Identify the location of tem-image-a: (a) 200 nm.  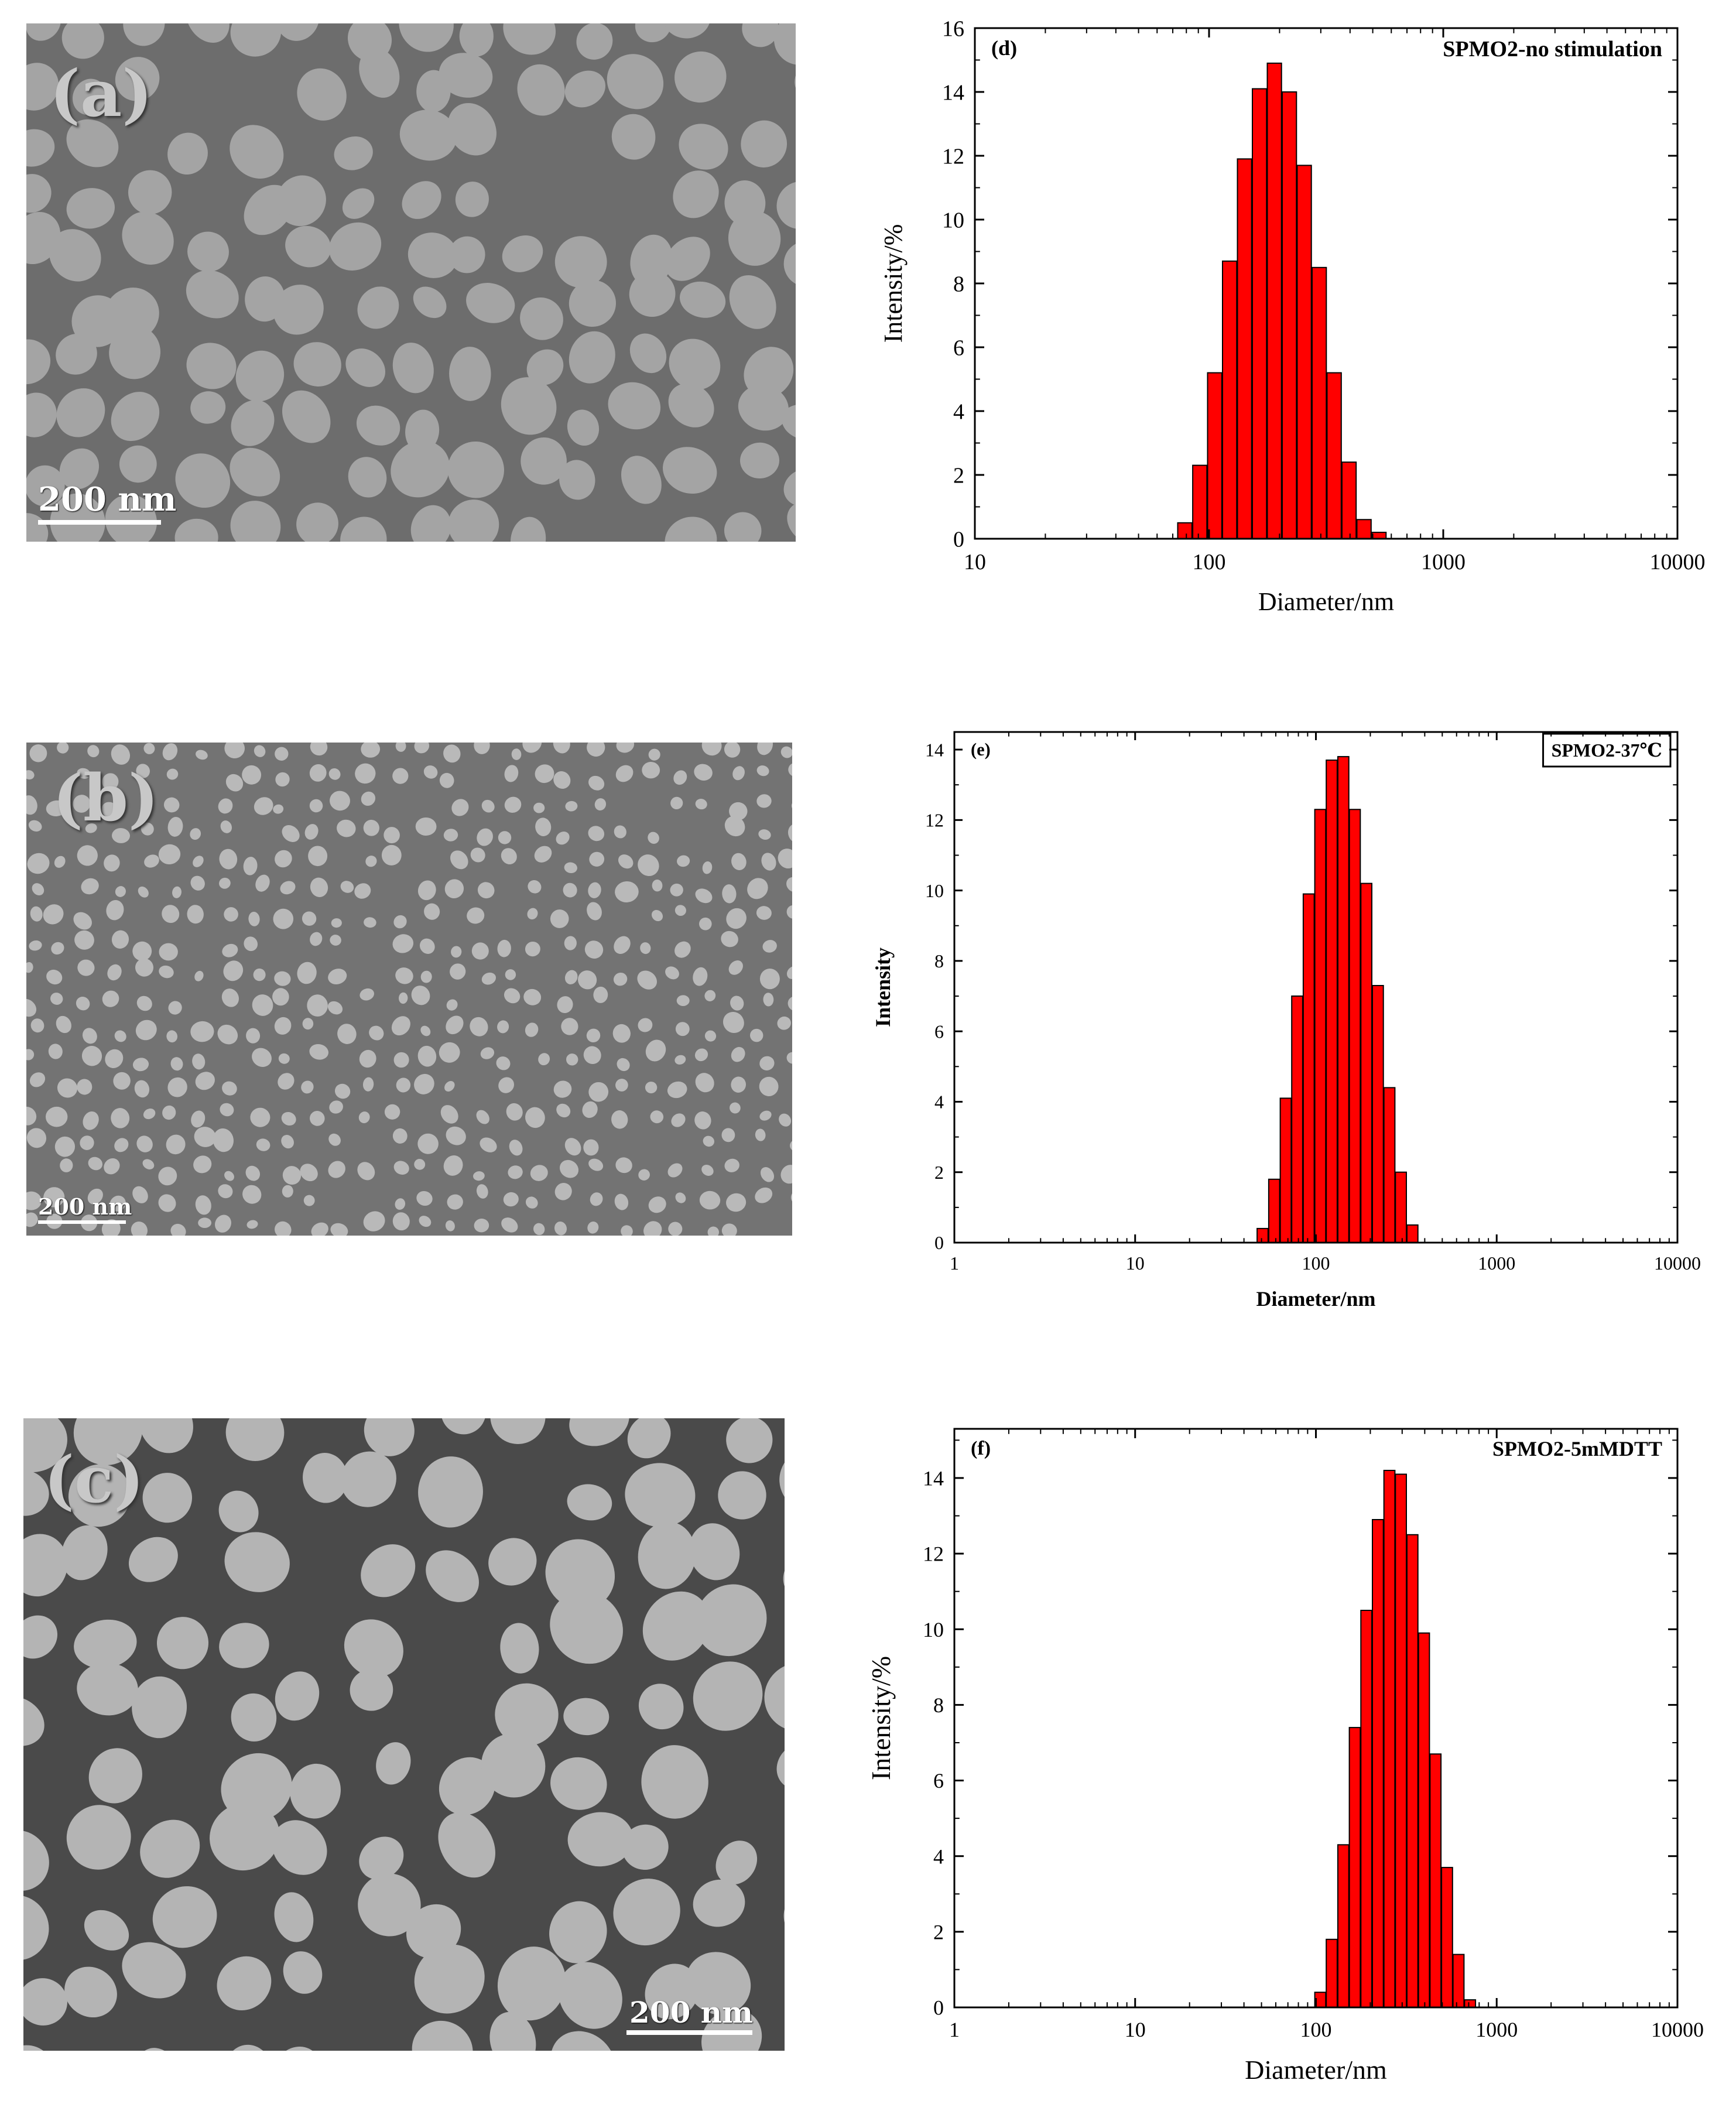
(411, 283).